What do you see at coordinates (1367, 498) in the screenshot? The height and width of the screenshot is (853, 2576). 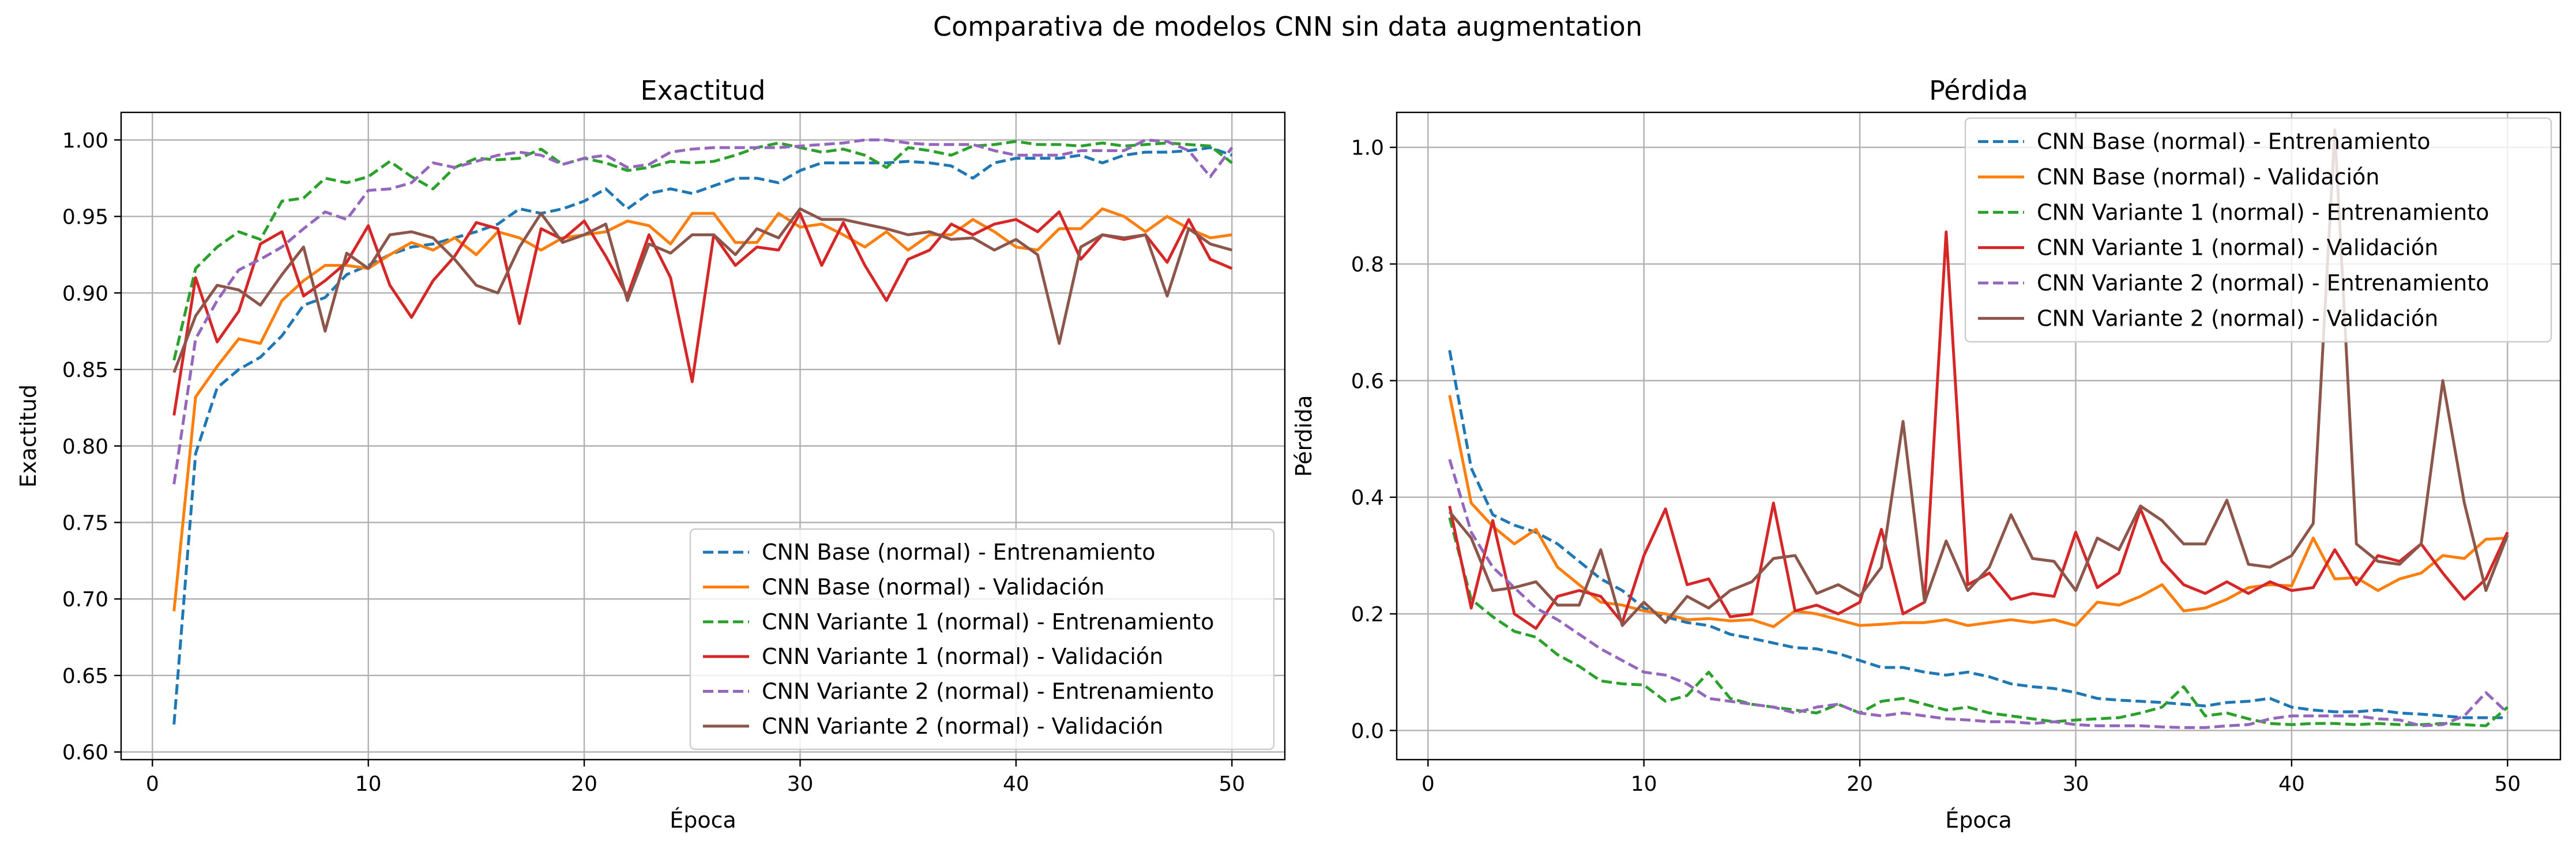 I see `y-tick-label: 0.4` at bounding box center [1367, 498].